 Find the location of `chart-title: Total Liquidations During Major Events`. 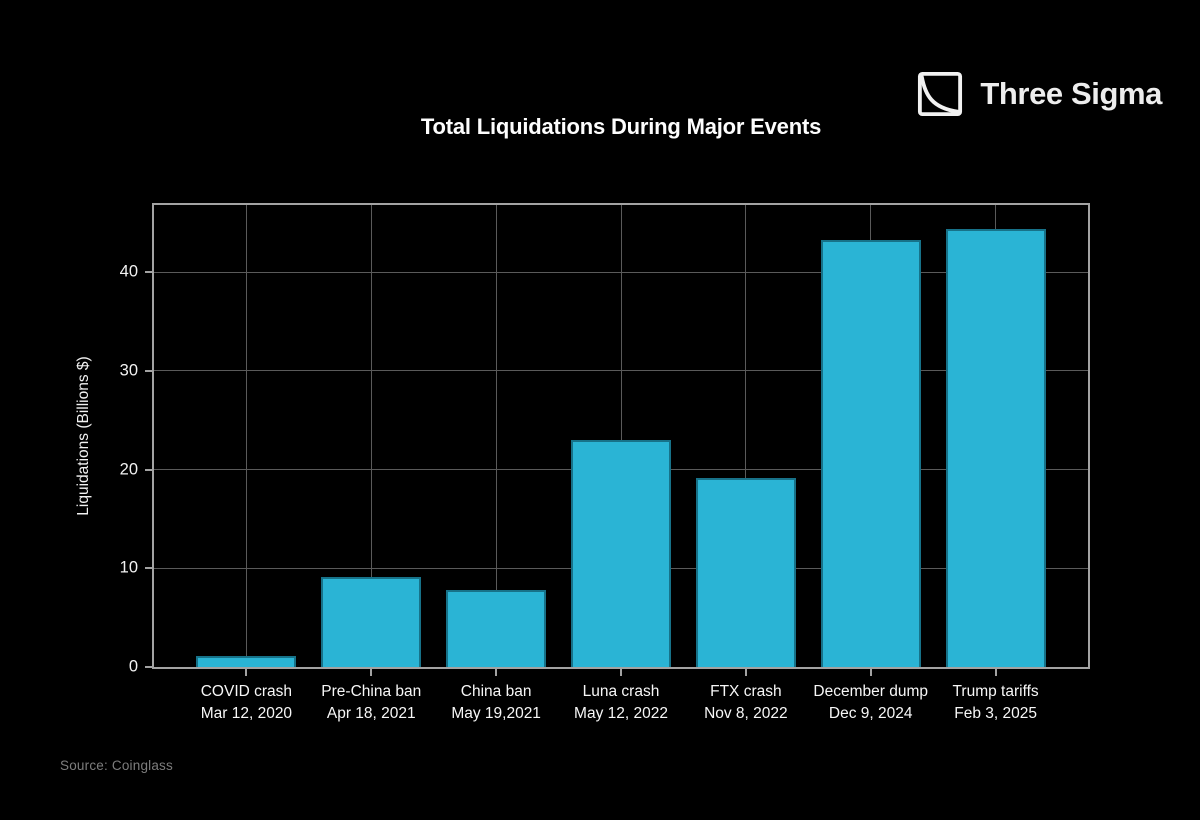

chart-title: Total Liquidations During Major Events is located at coordinates (621, 126).